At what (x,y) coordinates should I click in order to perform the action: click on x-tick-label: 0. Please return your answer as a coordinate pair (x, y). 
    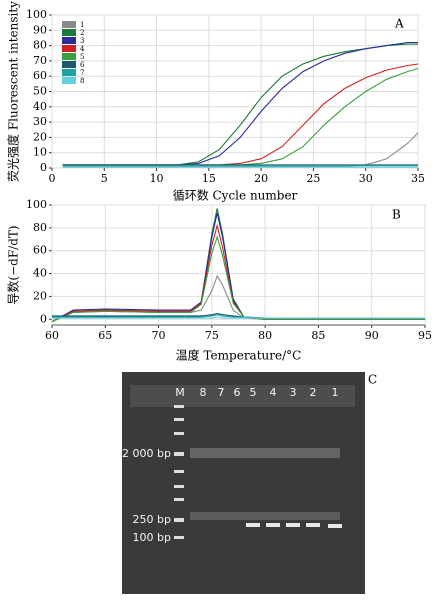
    Looking at the image, I should click on (52, 178).